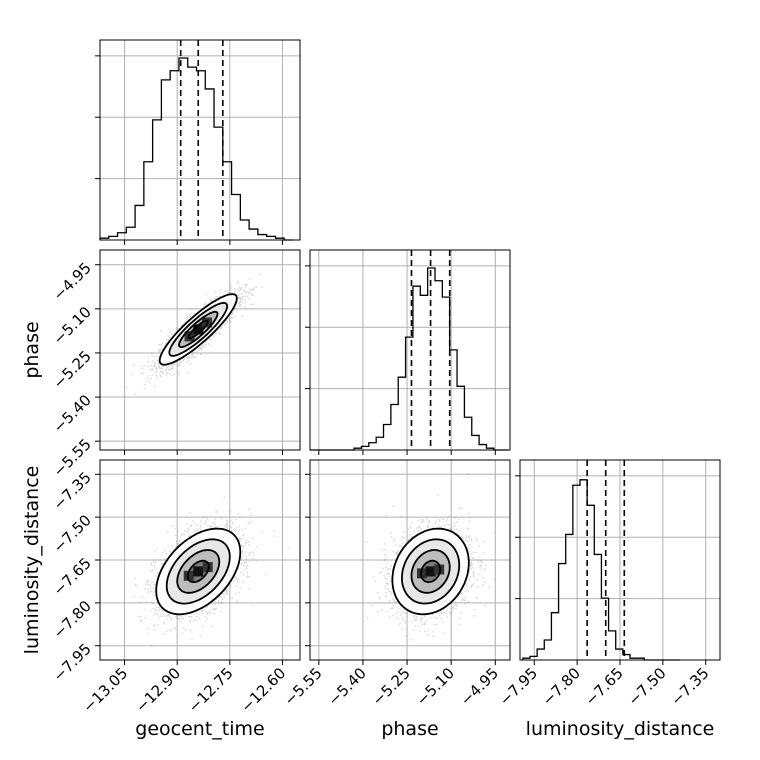 The width and height of the screenshot is (760, 760). I want to click on hist-panel-geocent_time, so click(198, 142).